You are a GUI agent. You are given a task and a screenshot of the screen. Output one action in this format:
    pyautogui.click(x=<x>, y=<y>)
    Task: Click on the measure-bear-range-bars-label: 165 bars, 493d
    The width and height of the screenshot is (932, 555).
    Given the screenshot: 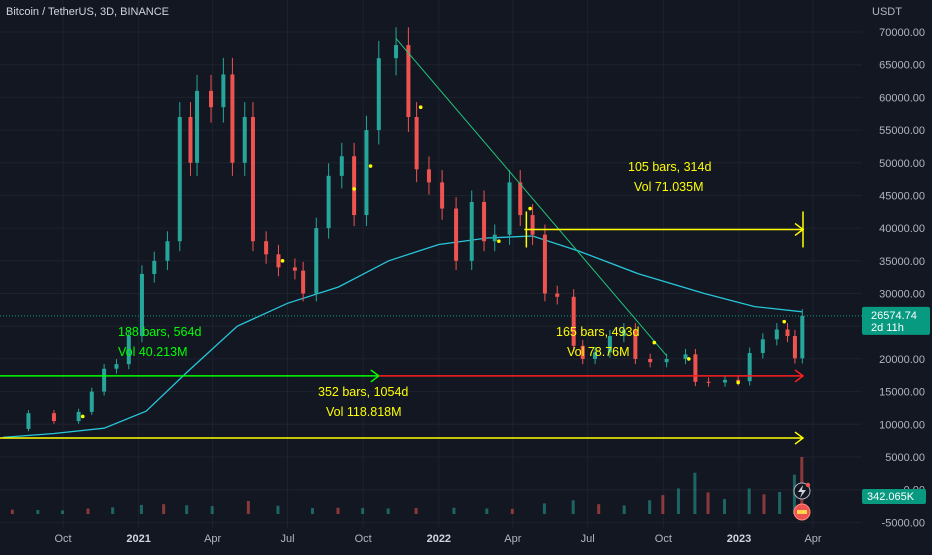 What is the action you would take?
    pyautogui.click(x=597, y=332)
    